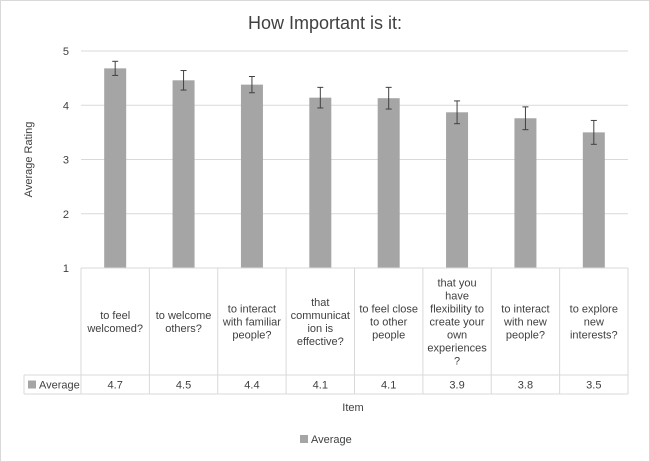 The image size is (650, 462). I want to click on legend-key, so click(304, 439).